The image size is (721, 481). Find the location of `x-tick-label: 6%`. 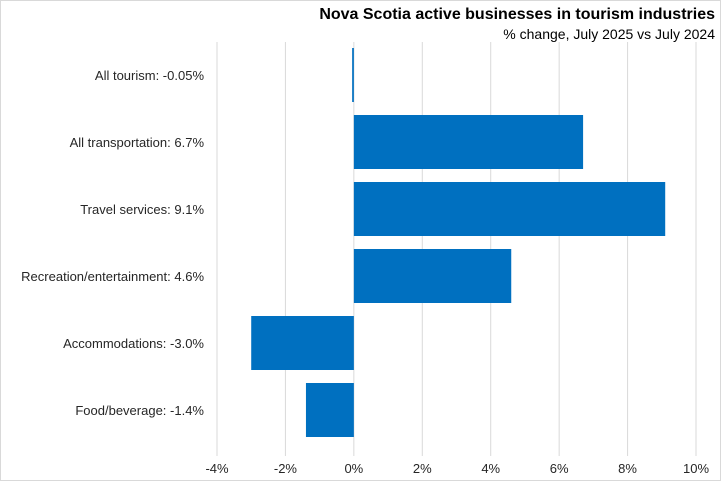

x-tick-label: 6% is located at coordinates (559, 468).